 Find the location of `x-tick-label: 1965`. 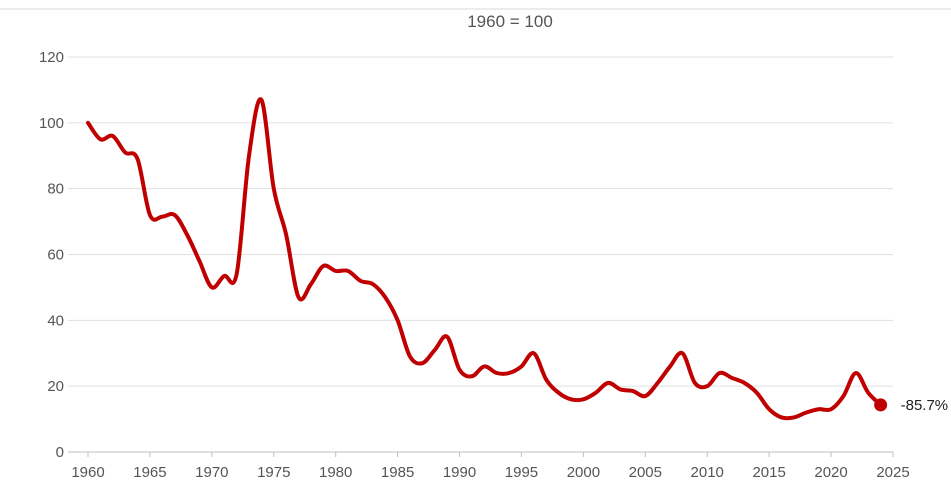

x-tick-label: 1965 is located at coordinates (149, 472).